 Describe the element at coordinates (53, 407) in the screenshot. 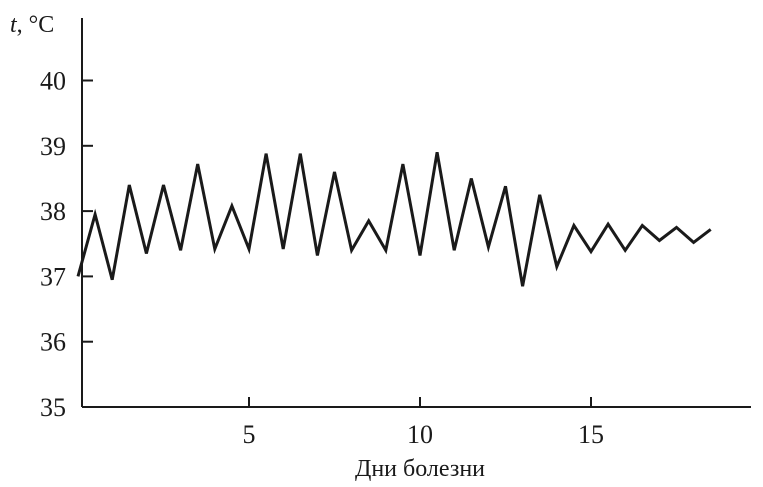

I see `y-tick-label: 35` at that location.